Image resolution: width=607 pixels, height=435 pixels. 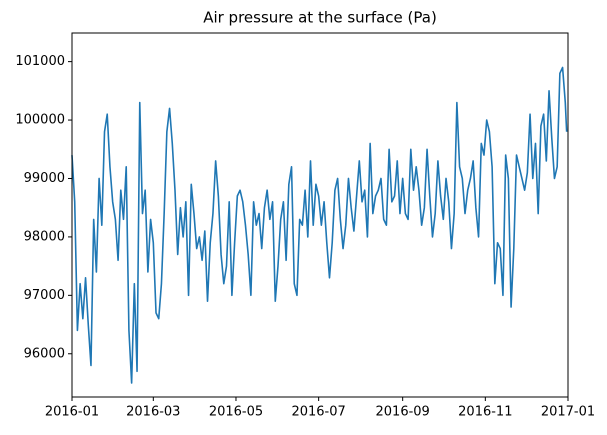 What do you see at coordinates (72, 412) in the screenshot?
I see `x-tick-label: 2016-01` at bounding box center [72, 412].